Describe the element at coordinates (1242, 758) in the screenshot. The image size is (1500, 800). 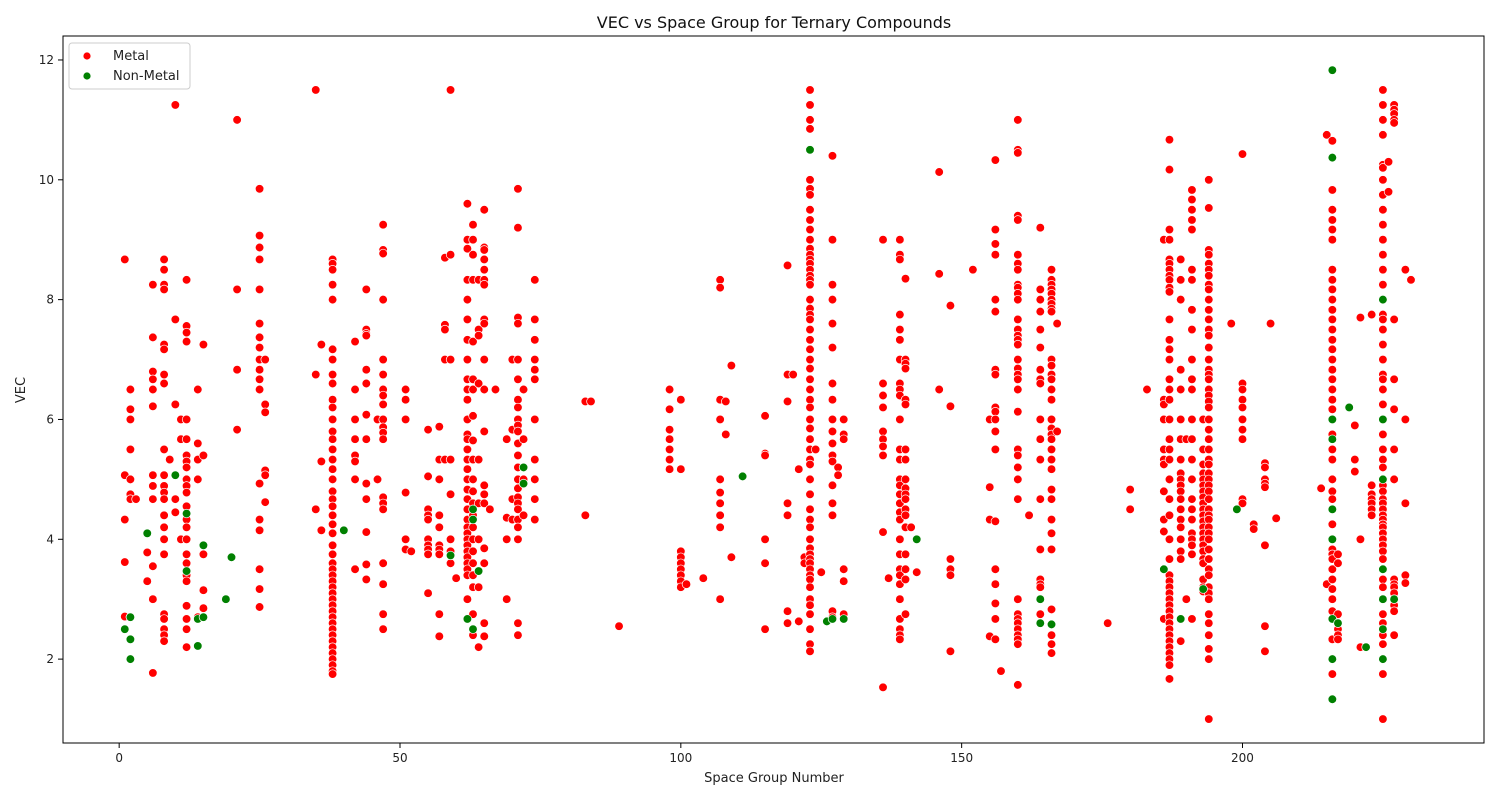
I see `x-tick-label: 200` at that location.